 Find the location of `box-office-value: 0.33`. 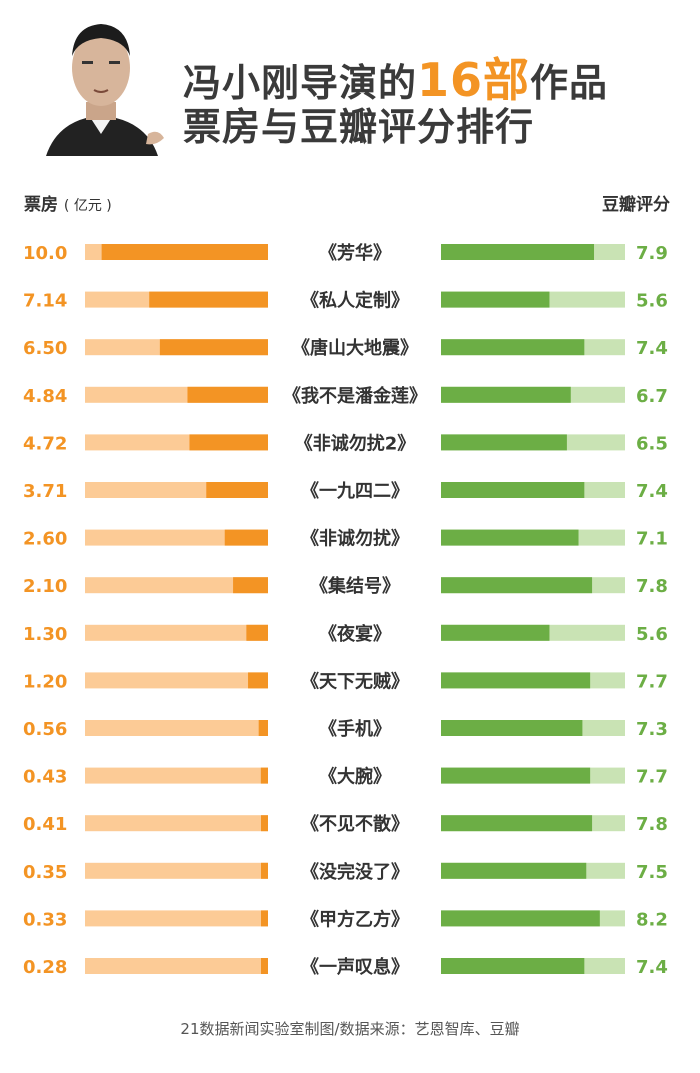

box-office-value: 0.33 is located at coordinates (45, 919).